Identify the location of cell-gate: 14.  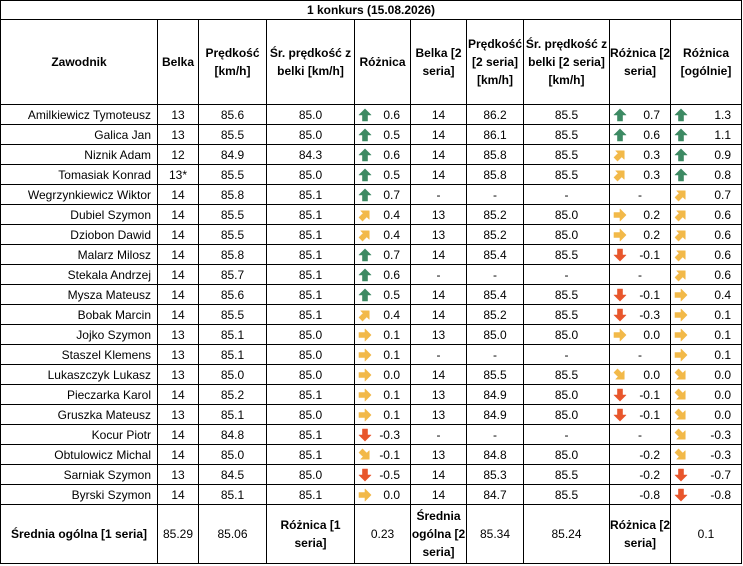
(178, 394).